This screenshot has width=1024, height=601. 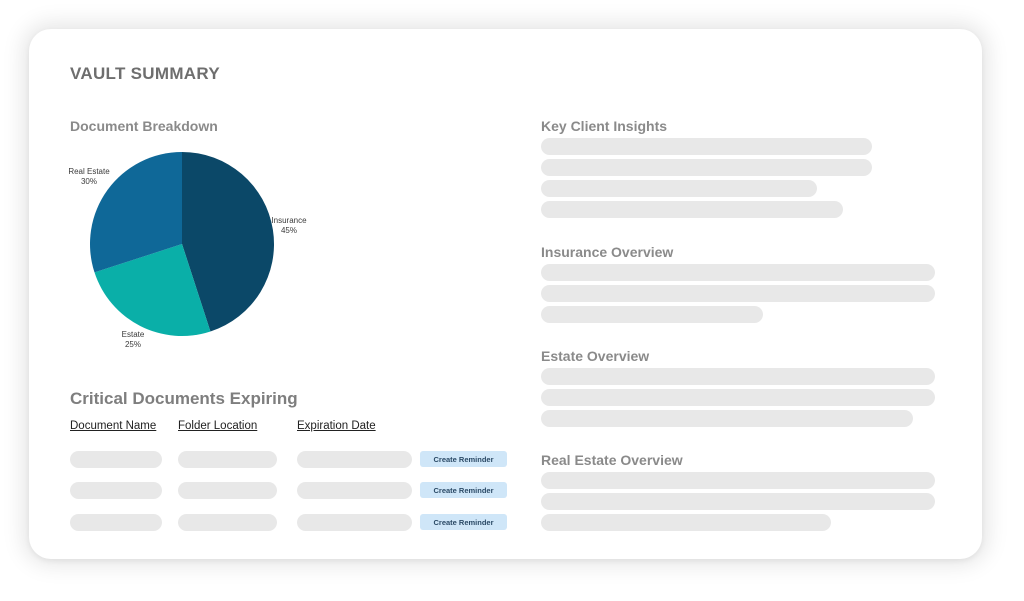 What do you see at coordinates (184, 398) in the screenshot?
I see `critical-documents-heading: Critical Documents Expiring` at bounding box center [184, 398].